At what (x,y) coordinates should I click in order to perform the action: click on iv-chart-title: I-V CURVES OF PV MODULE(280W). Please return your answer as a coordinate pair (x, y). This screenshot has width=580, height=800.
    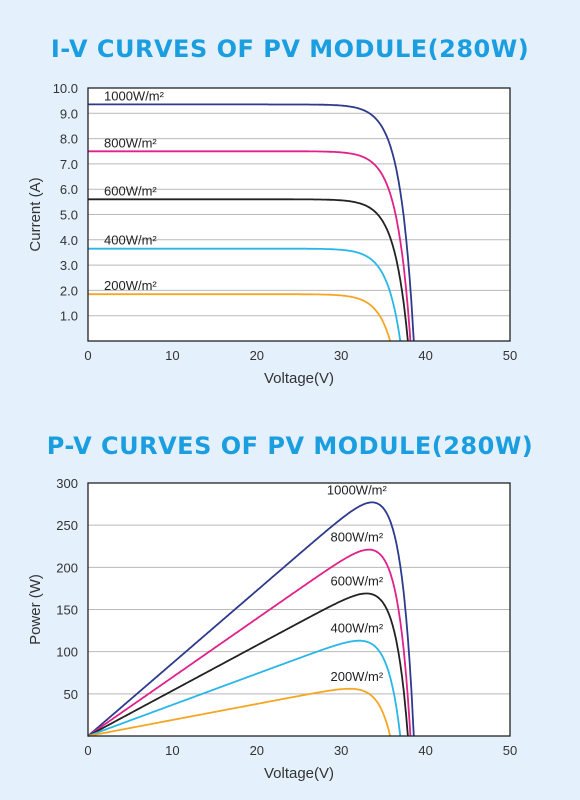
    Looking at the image, I should click on (290, 49).